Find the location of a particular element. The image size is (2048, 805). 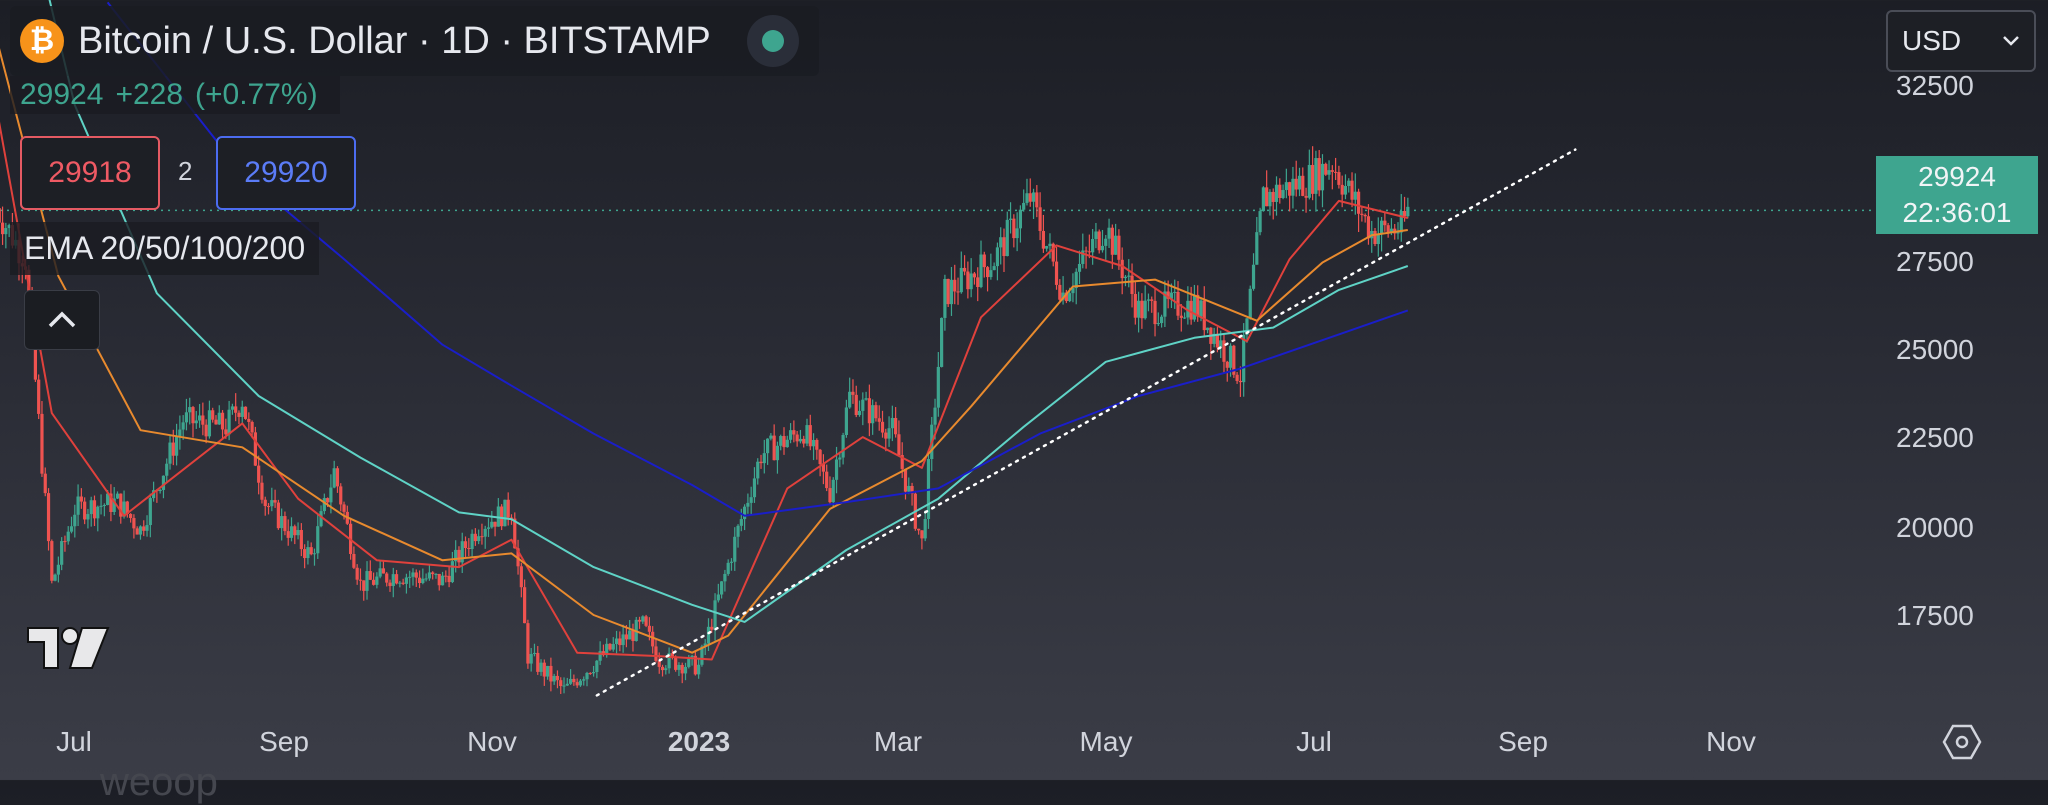

tradingview-logo-icon is located at coordinates (68, 648).